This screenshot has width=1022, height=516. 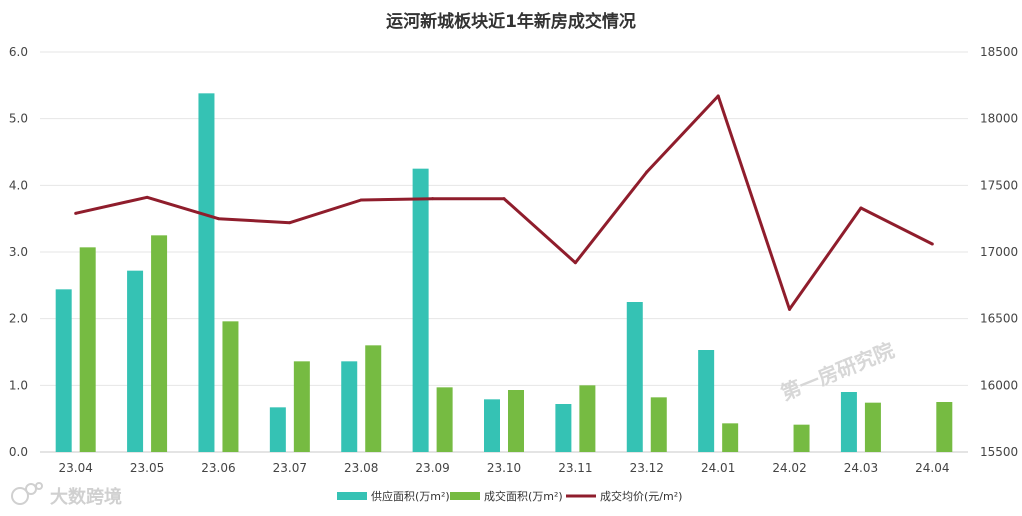 What do you see at coordinates (432, 468) in the screenshot?
I see `x-tick-label: 23.09` at bounding box center [432, 468].